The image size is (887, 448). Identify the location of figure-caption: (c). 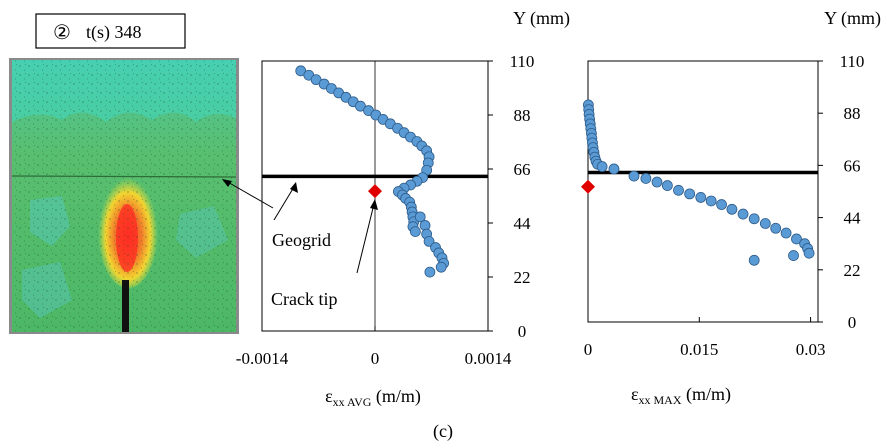
(443, 431).